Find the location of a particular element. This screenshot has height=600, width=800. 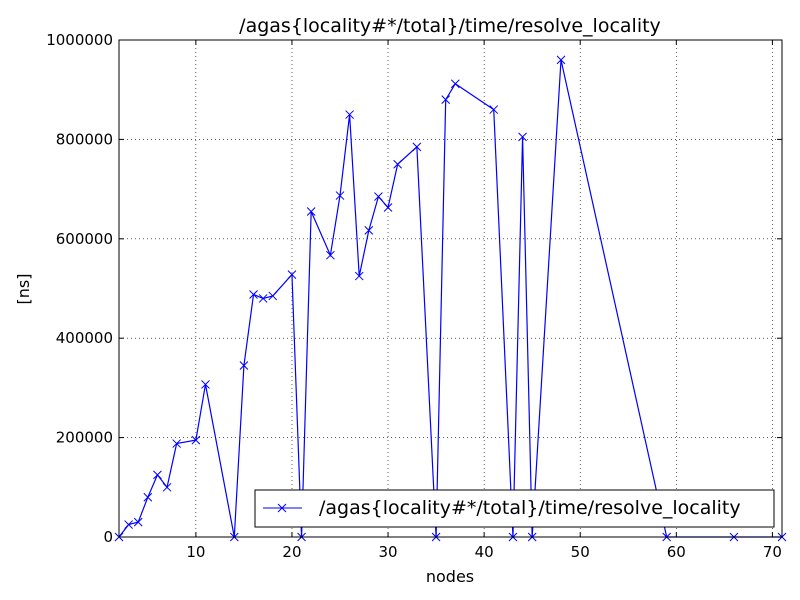

x-tick-label: 10 is located at coordinates (195, 552).